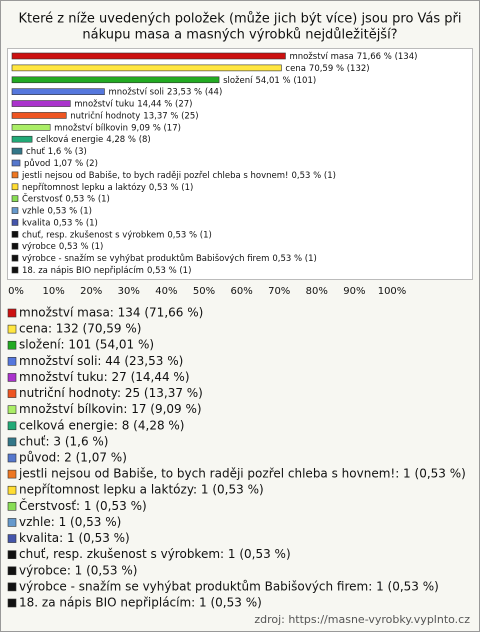 The width and height of the screenshot is (480, 636). I want to click on legend-label: množství bílkovin: 17 (9,09 %), so click(110, 409).